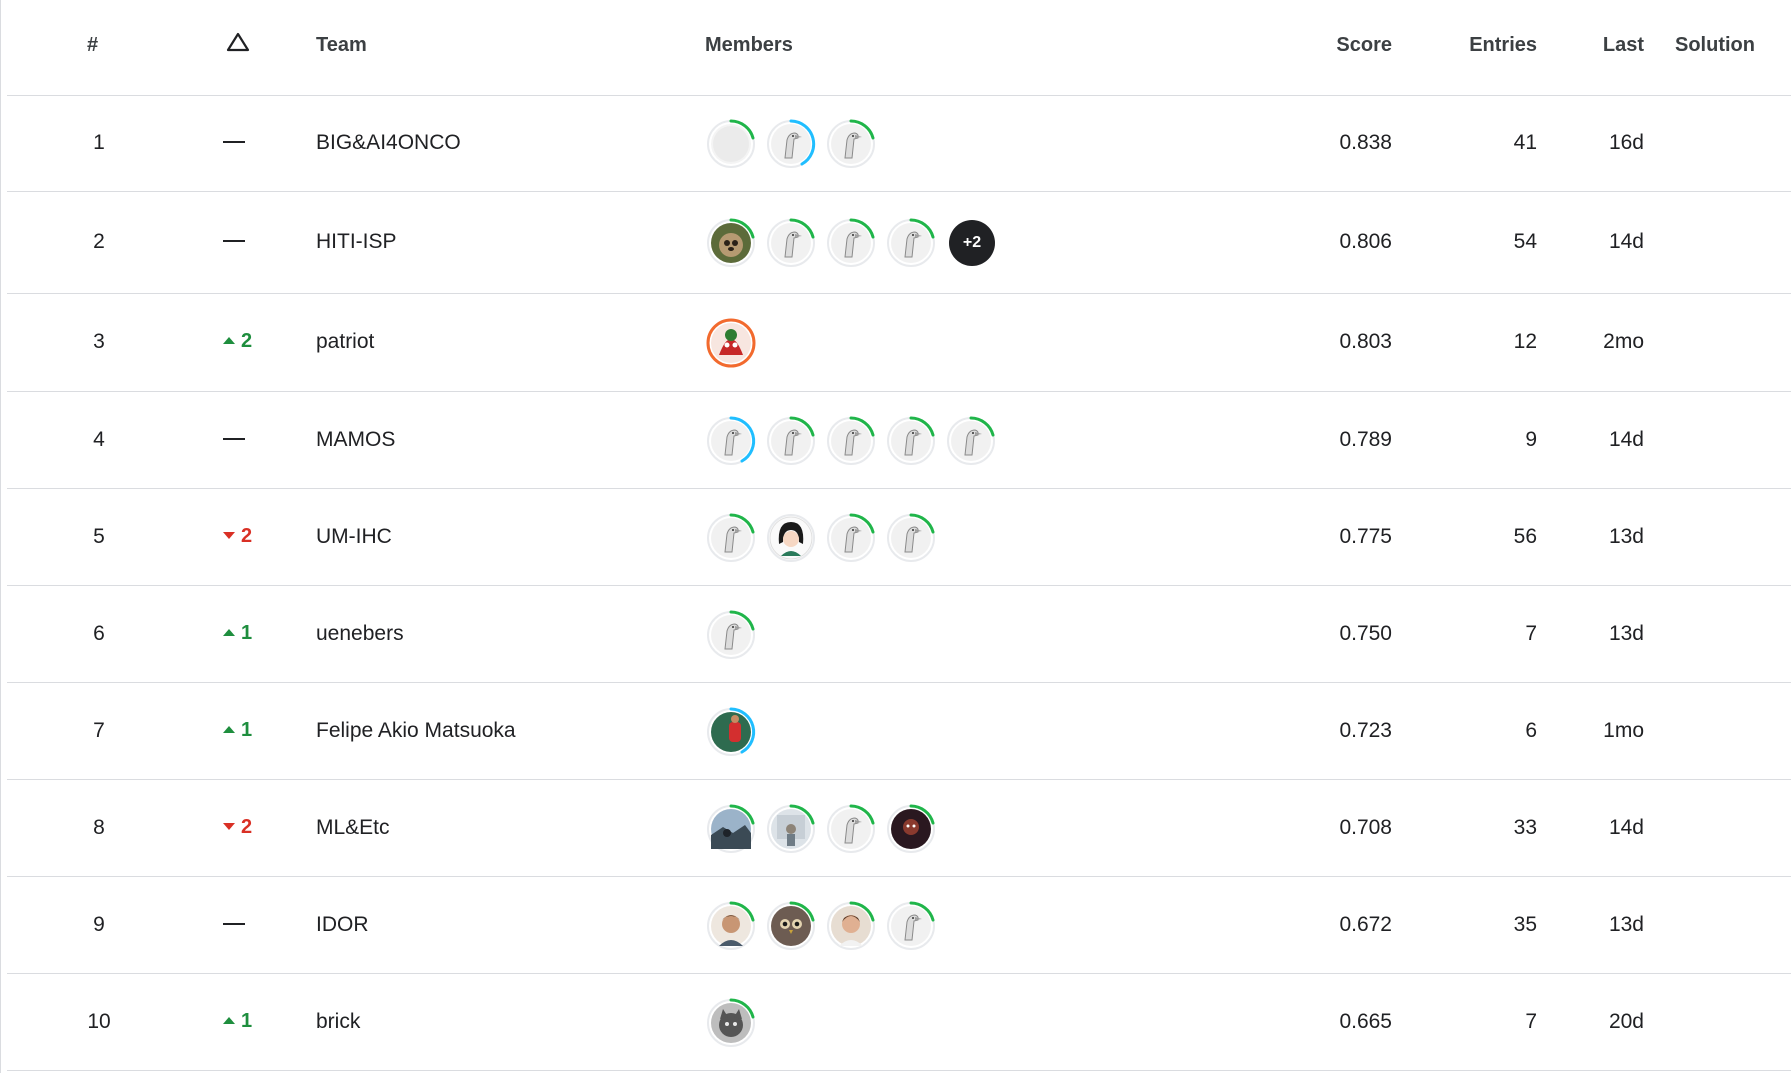 The image size is (1791, 1073). Describe the element at coordinates (1525, 142) in the screenshot. I see `entries-value: 41` at that location.